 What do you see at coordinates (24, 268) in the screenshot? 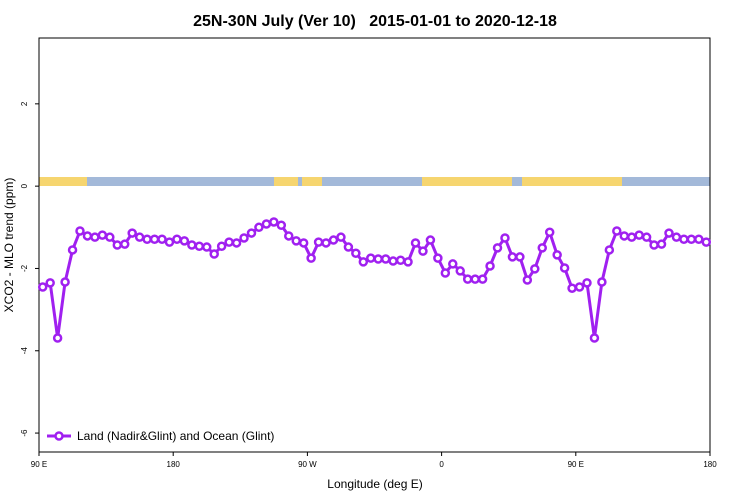
I see `y-tick-label: -2` at bounding box center [24, 268].